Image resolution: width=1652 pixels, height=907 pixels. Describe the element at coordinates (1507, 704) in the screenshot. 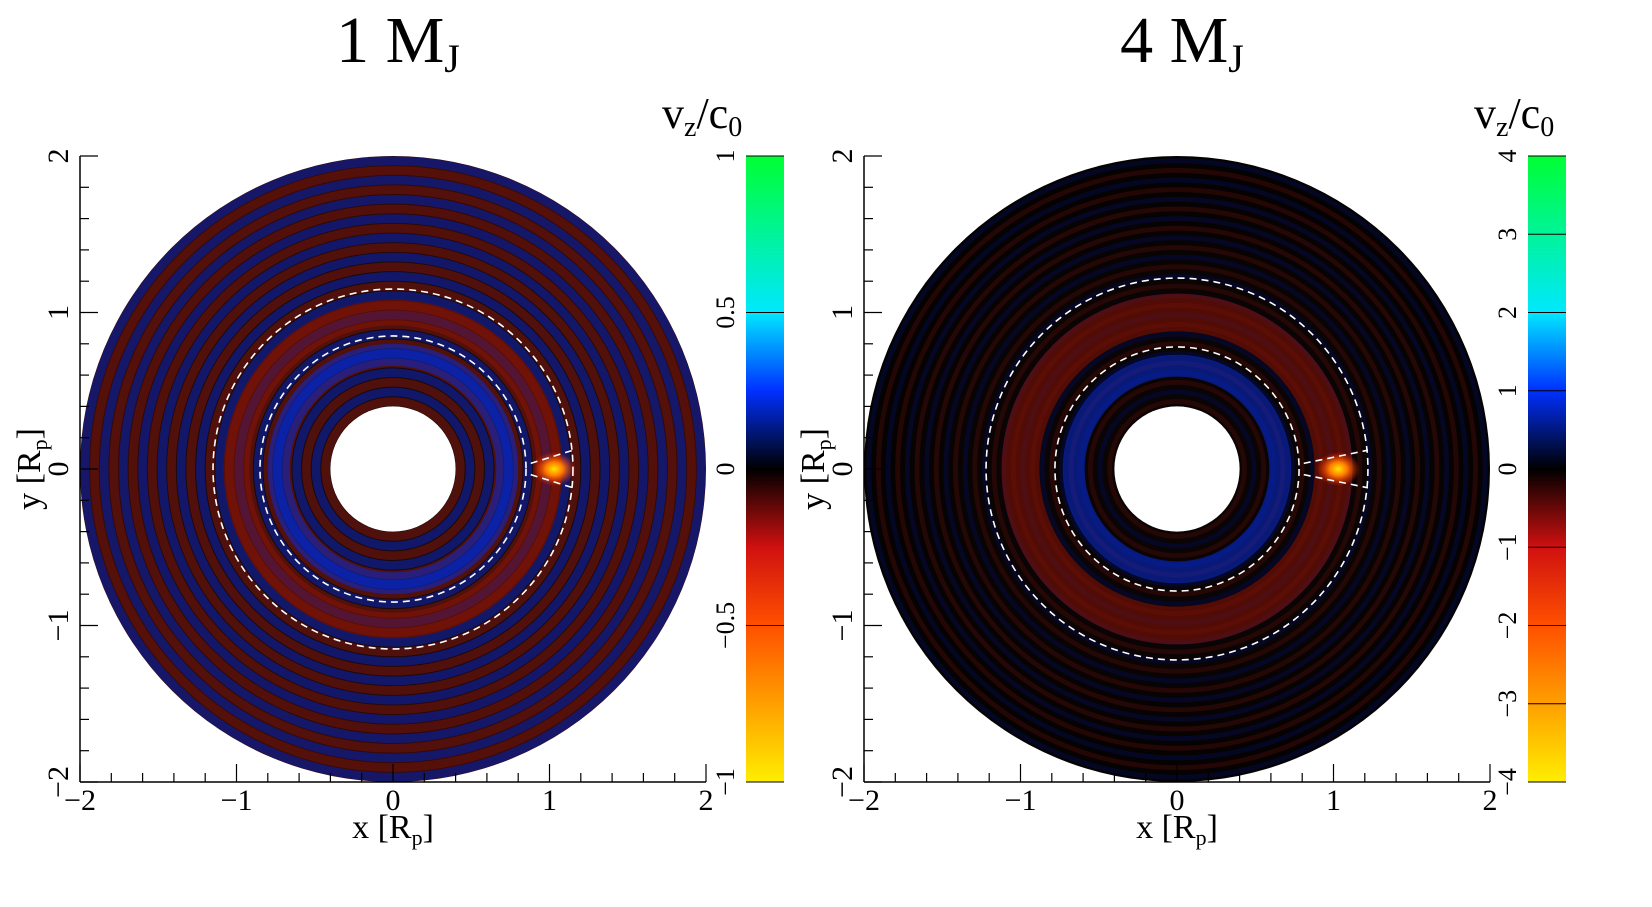

I see `colorbar-tick-label: −3` at that location.